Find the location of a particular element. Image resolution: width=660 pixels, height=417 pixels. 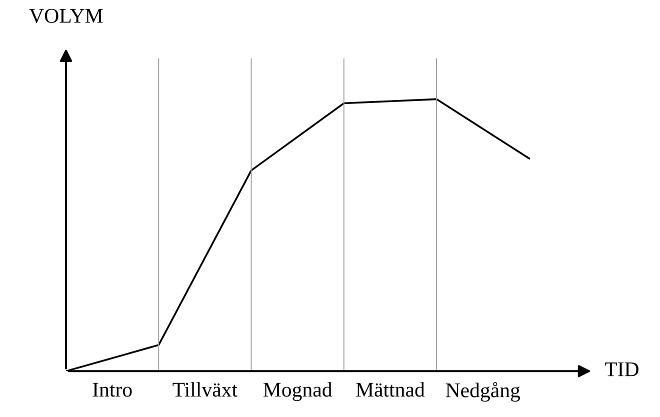

text: Intro is located at coordinates (112, 389).